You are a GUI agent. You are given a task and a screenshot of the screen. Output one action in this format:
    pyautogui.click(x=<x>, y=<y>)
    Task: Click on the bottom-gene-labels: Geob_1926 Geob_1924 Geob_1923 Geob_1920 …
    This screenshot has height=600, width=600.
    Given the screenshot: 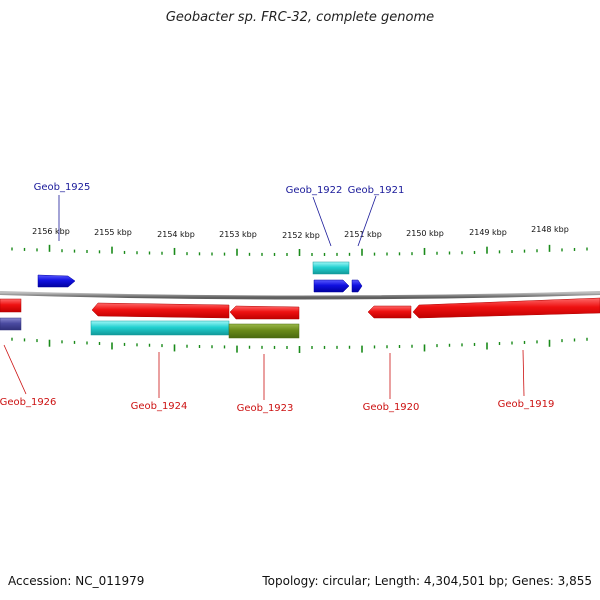 What is the action you would take?
    pyautogui.click(x=277, y=379)
    